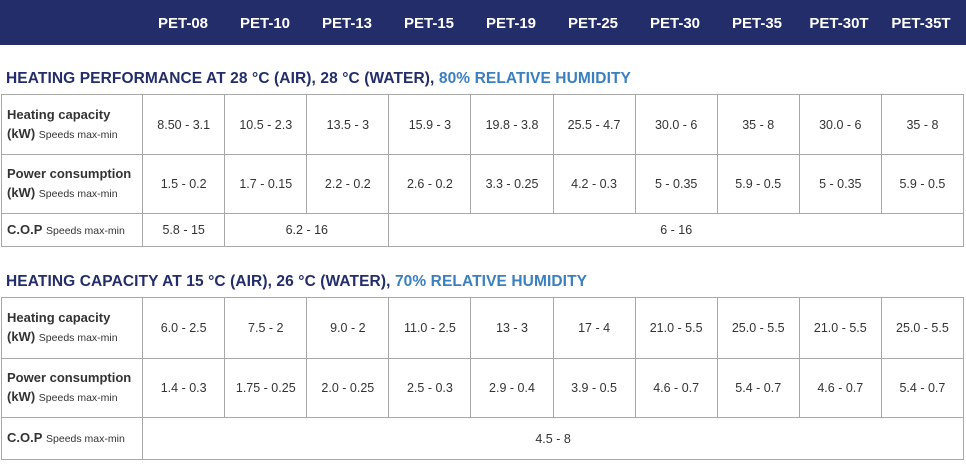  What do you see at coordinates (183, 23) in the screenshot?
I see `model-header-pet-08: PET-08` at bounding box center [183, 23].